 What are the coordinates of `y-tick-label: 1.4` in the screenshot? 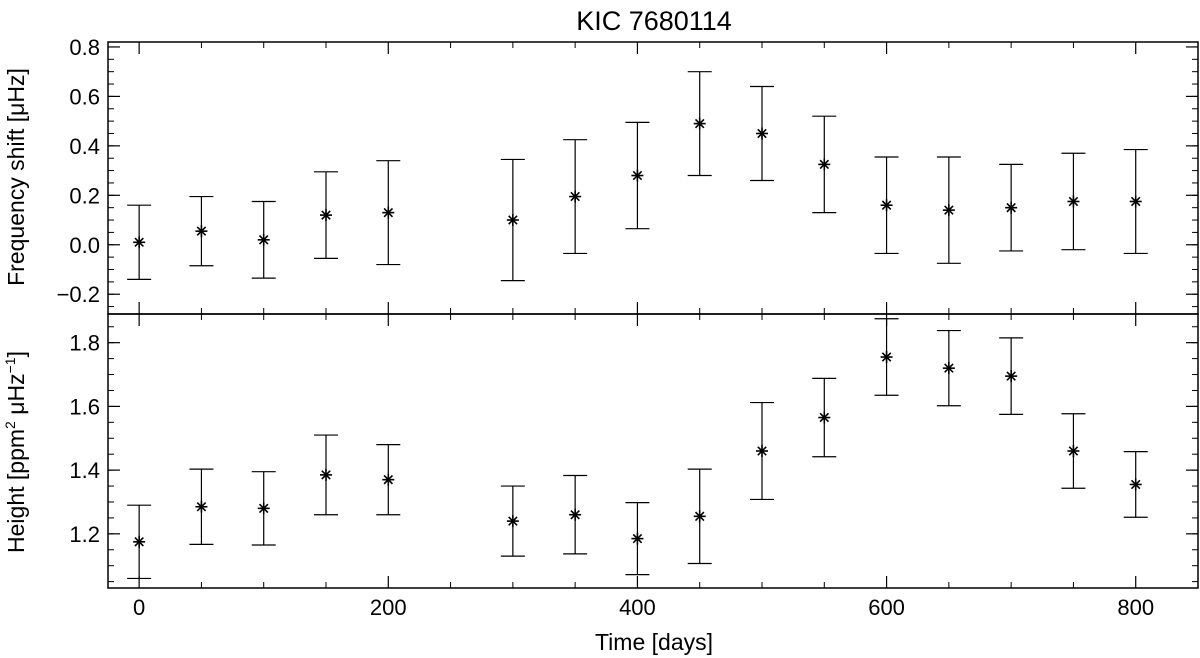 It's located at (84, 470).